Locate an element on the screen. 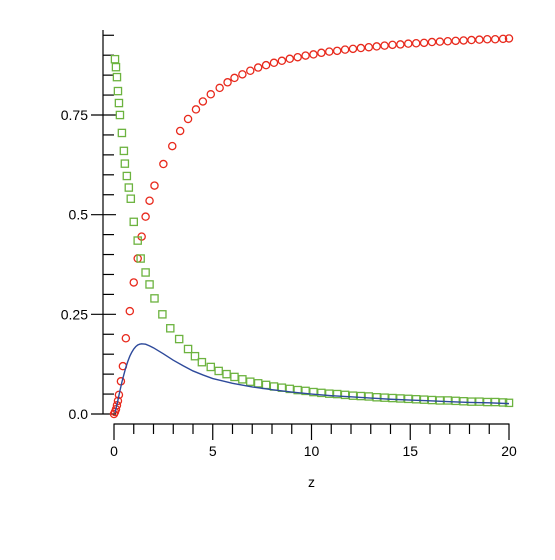  x-tick-label: 0 is located at coordinates (114, 451).